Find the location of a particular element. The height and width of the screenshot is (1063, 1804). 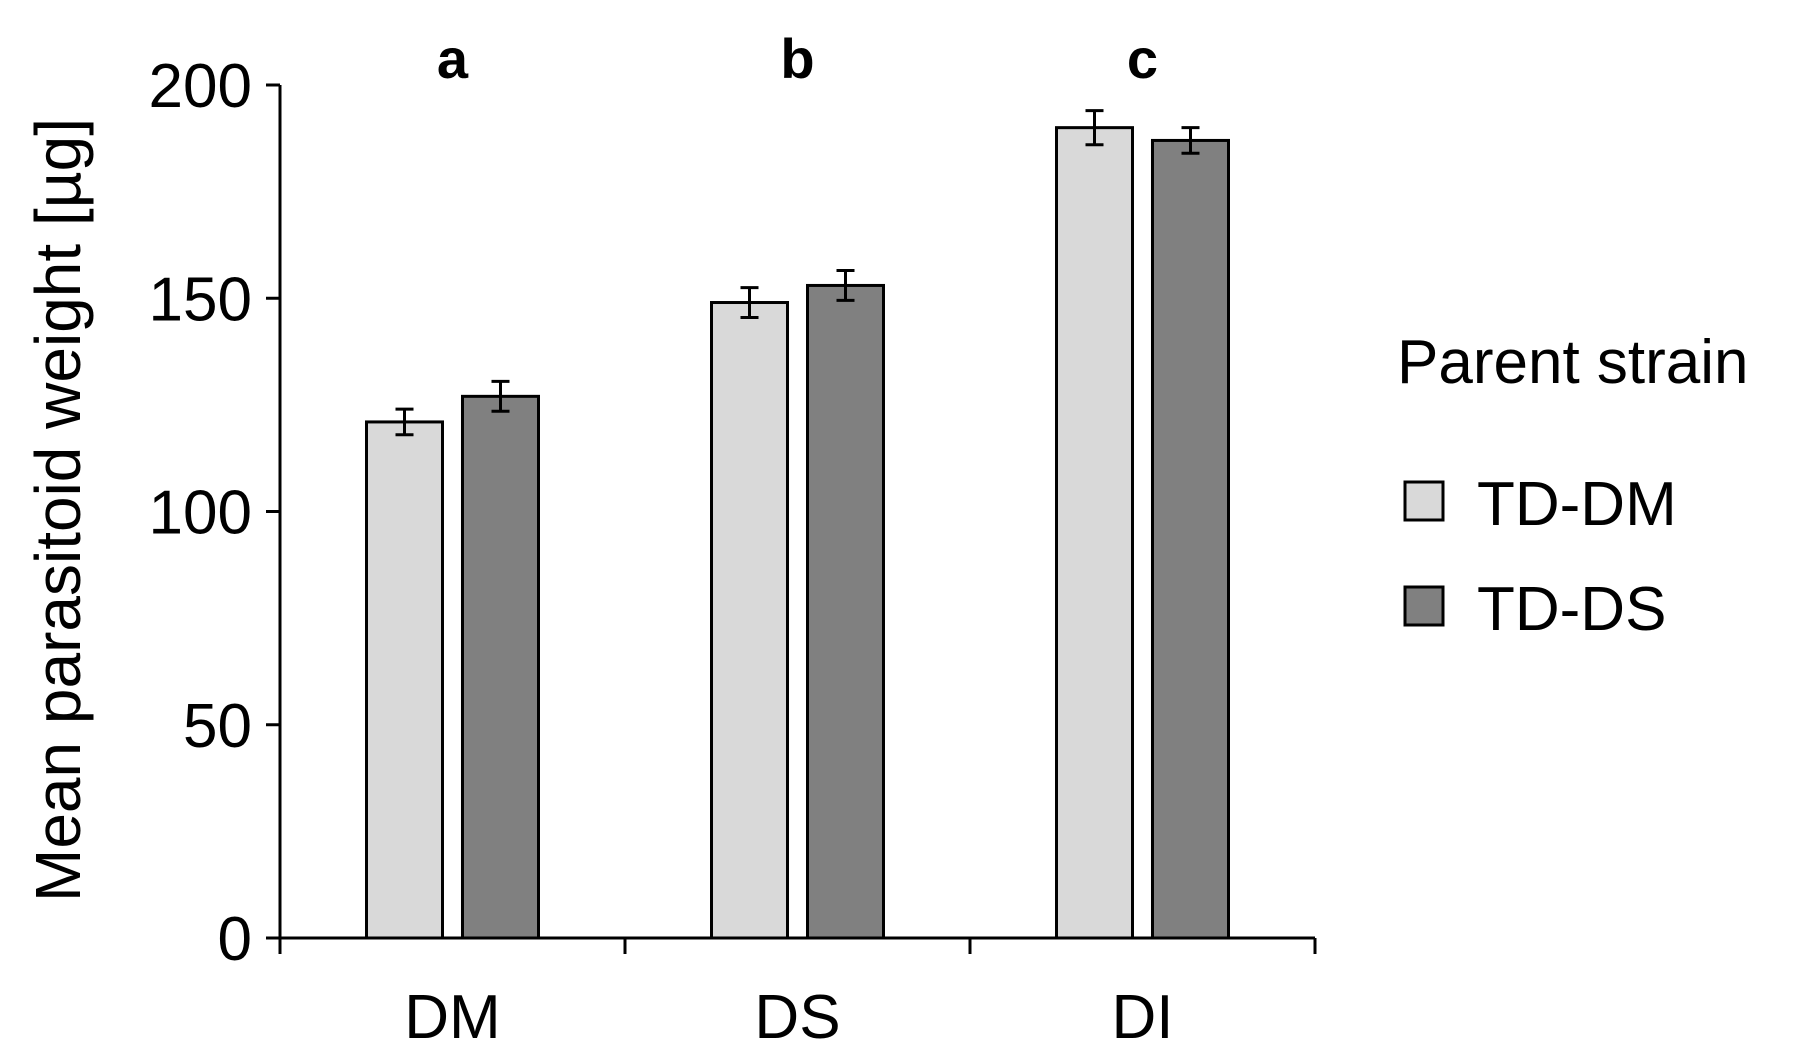

bar-TD-DS-DM is located at coordinates (500, 667).